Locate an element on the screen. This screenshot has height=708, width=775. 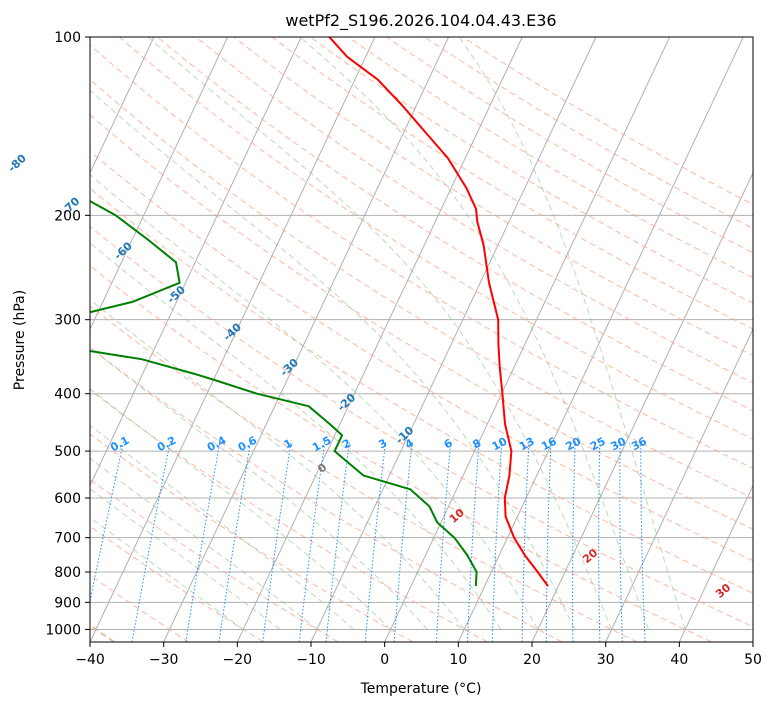
x-axis-label: Temperature (°C) is located at coordinates (421, 689).